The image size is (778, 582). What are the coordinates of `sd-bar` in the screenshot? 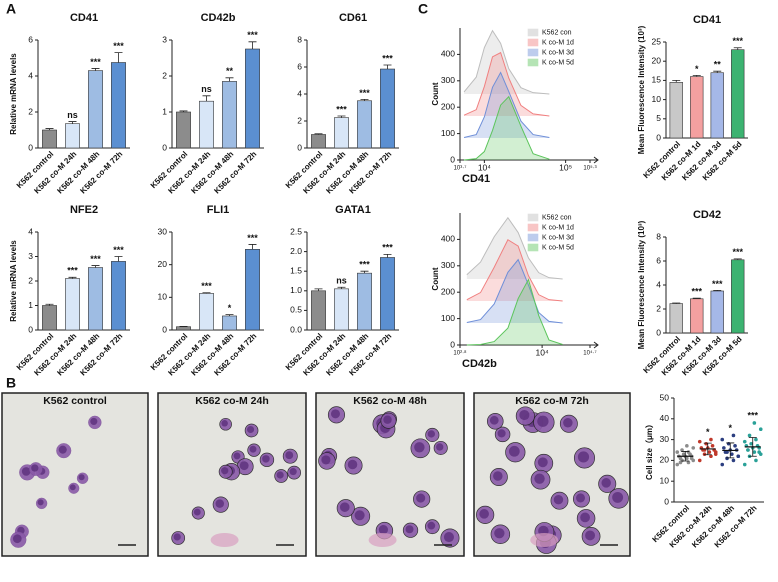 It's located at (752, 447).